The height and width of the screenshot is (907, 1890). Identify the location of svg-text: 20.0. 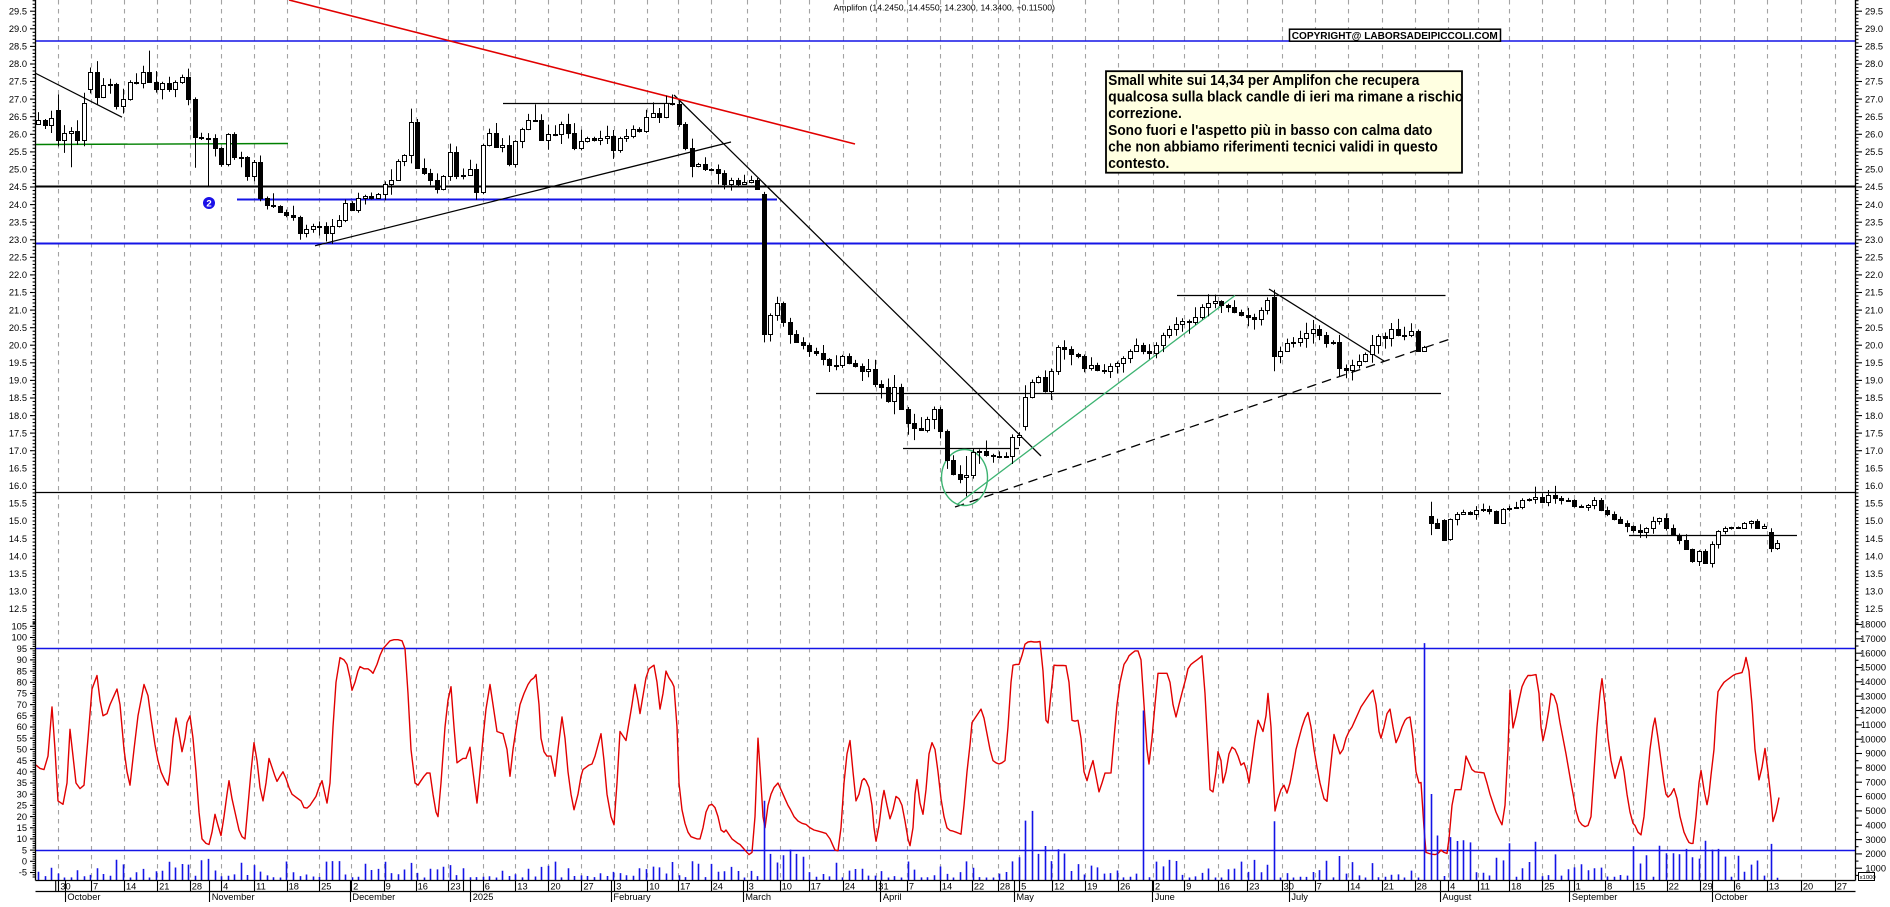
(18, 345).